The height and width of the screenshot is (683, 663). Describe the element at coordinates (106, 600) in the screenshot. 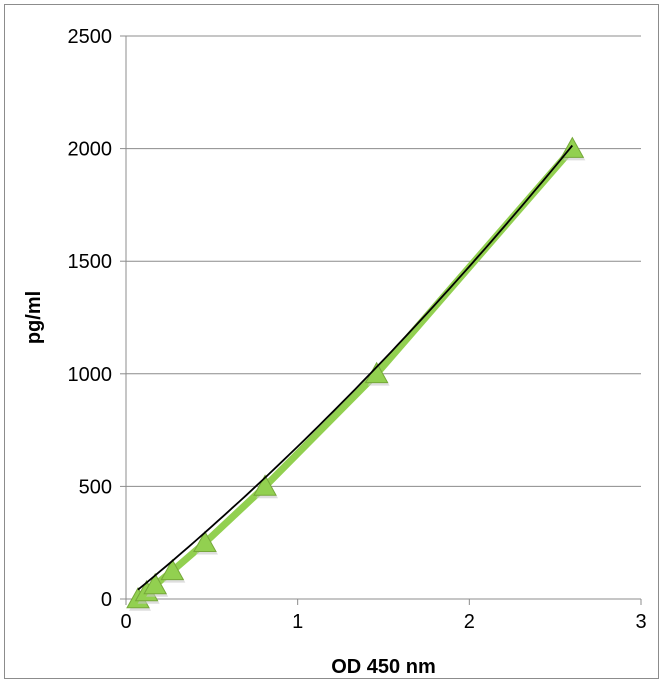

I see `y-tick-label: 0` at that location.